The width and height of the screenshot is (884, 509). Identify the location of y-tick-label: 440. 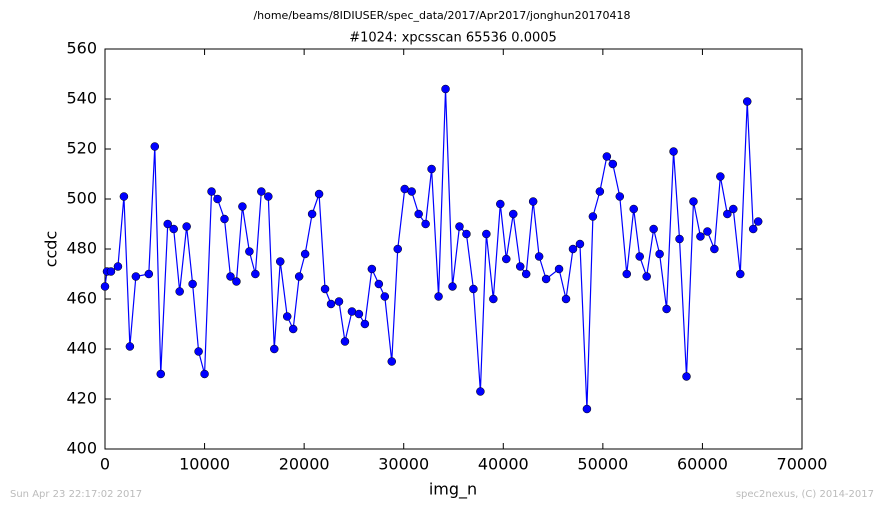
(81, 348).